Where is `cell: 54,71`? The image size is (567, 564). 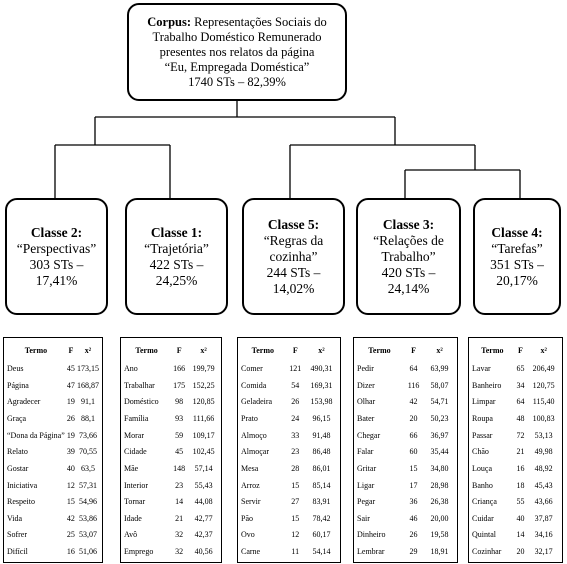
cell: 54,71 is located at coordinates (439, 402).